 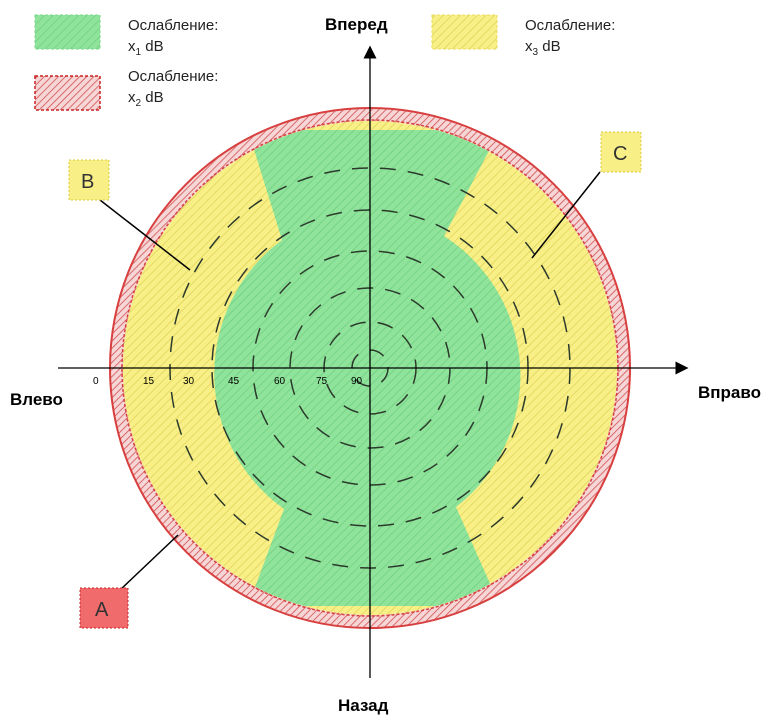 I want to click on callout-b-label: B, so click(x=87, y=182).